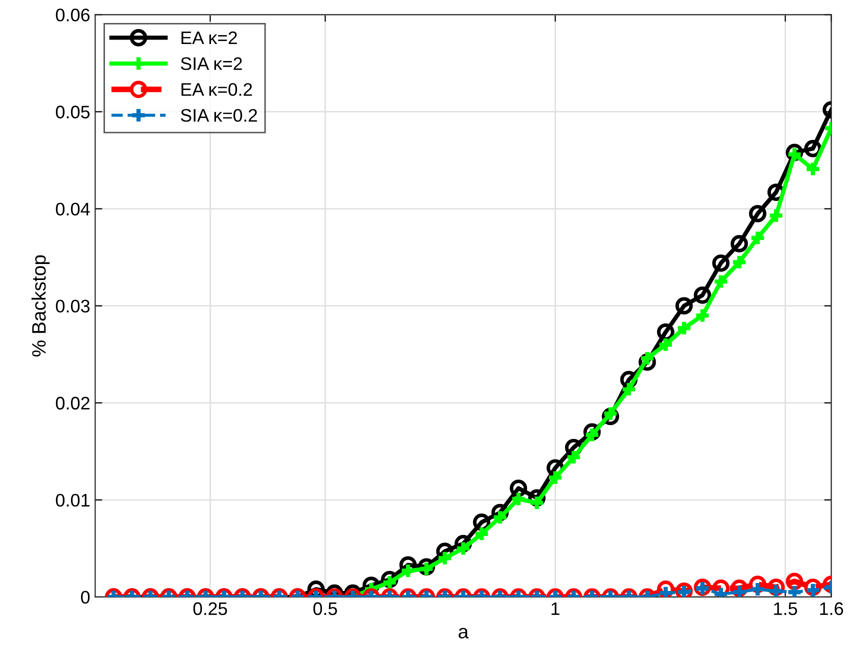 Image resolution: width=850 pixels, height=667 pixels. Describe the element at coordinates (41, 305) in the screenshot. I see `y-axis-title: % Backstop` at that location.